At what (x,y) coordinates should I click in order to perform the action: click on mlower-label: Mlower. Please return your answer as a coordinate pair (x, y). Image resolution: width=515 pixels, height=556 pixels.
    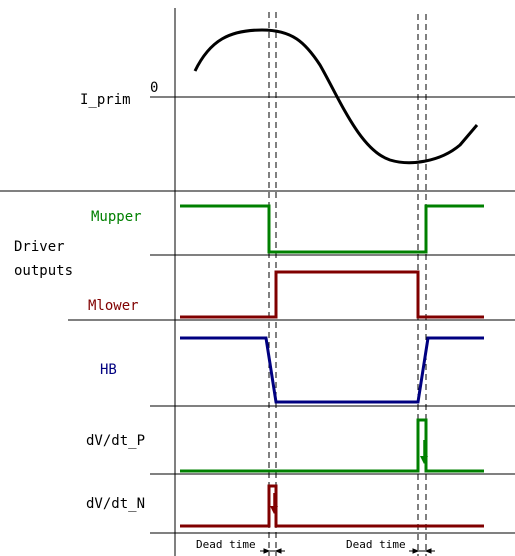
    Looking at the image, I should click on (113, 306).